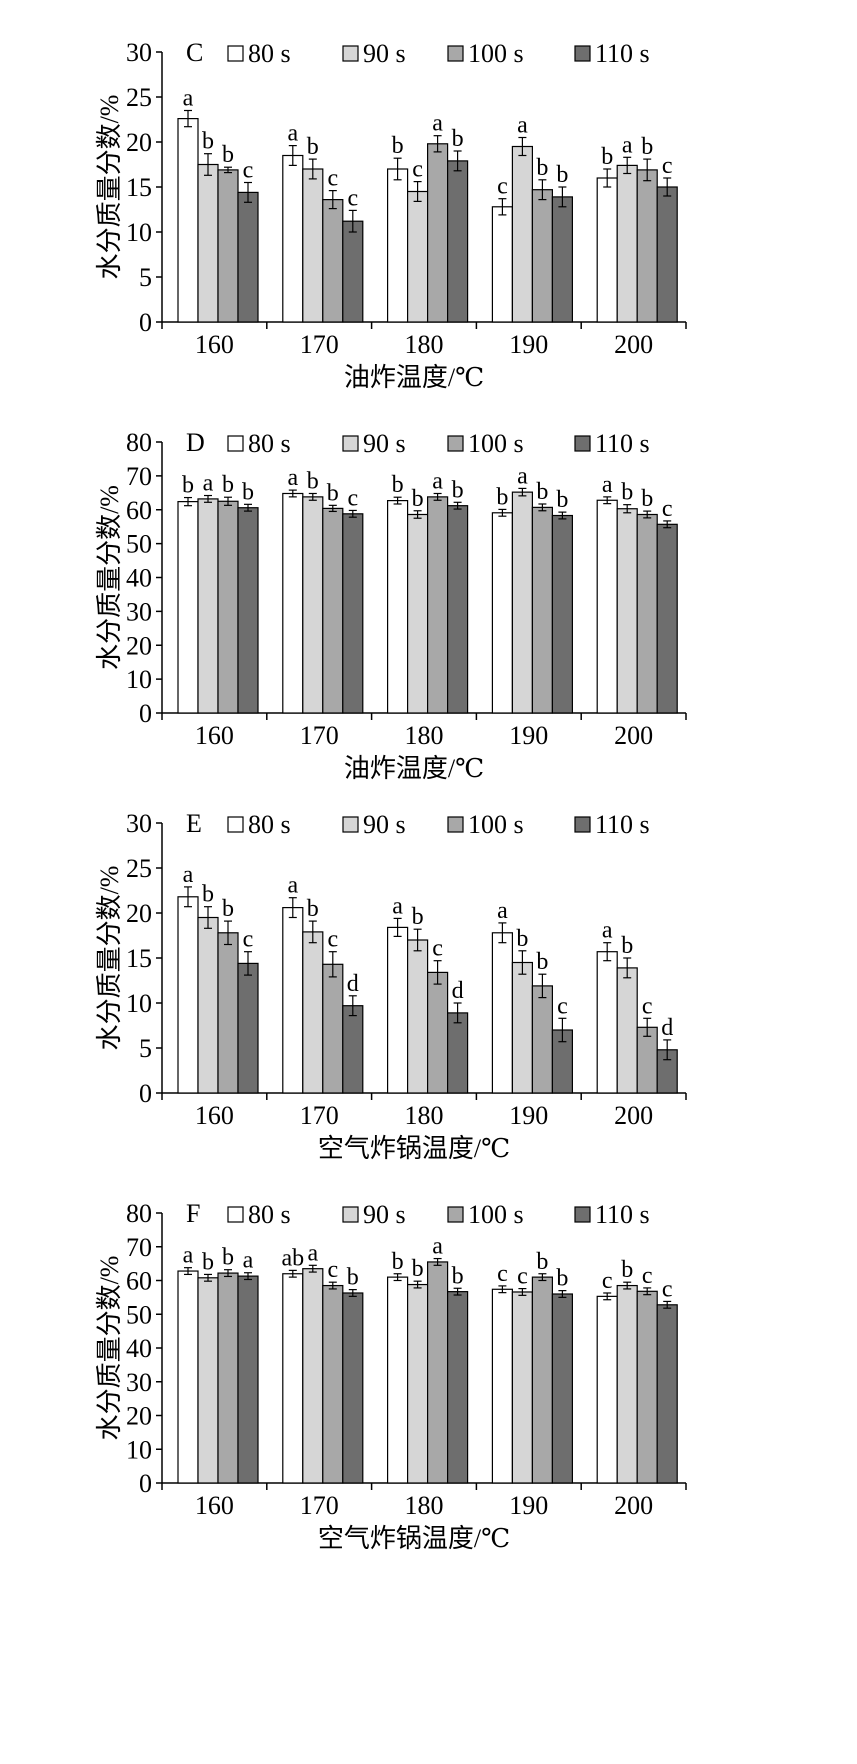 The image size is (857, 1764). Describe the element at coordinates (139, 823) in the screenshot. I see `y-tick-label: 30` at that location.